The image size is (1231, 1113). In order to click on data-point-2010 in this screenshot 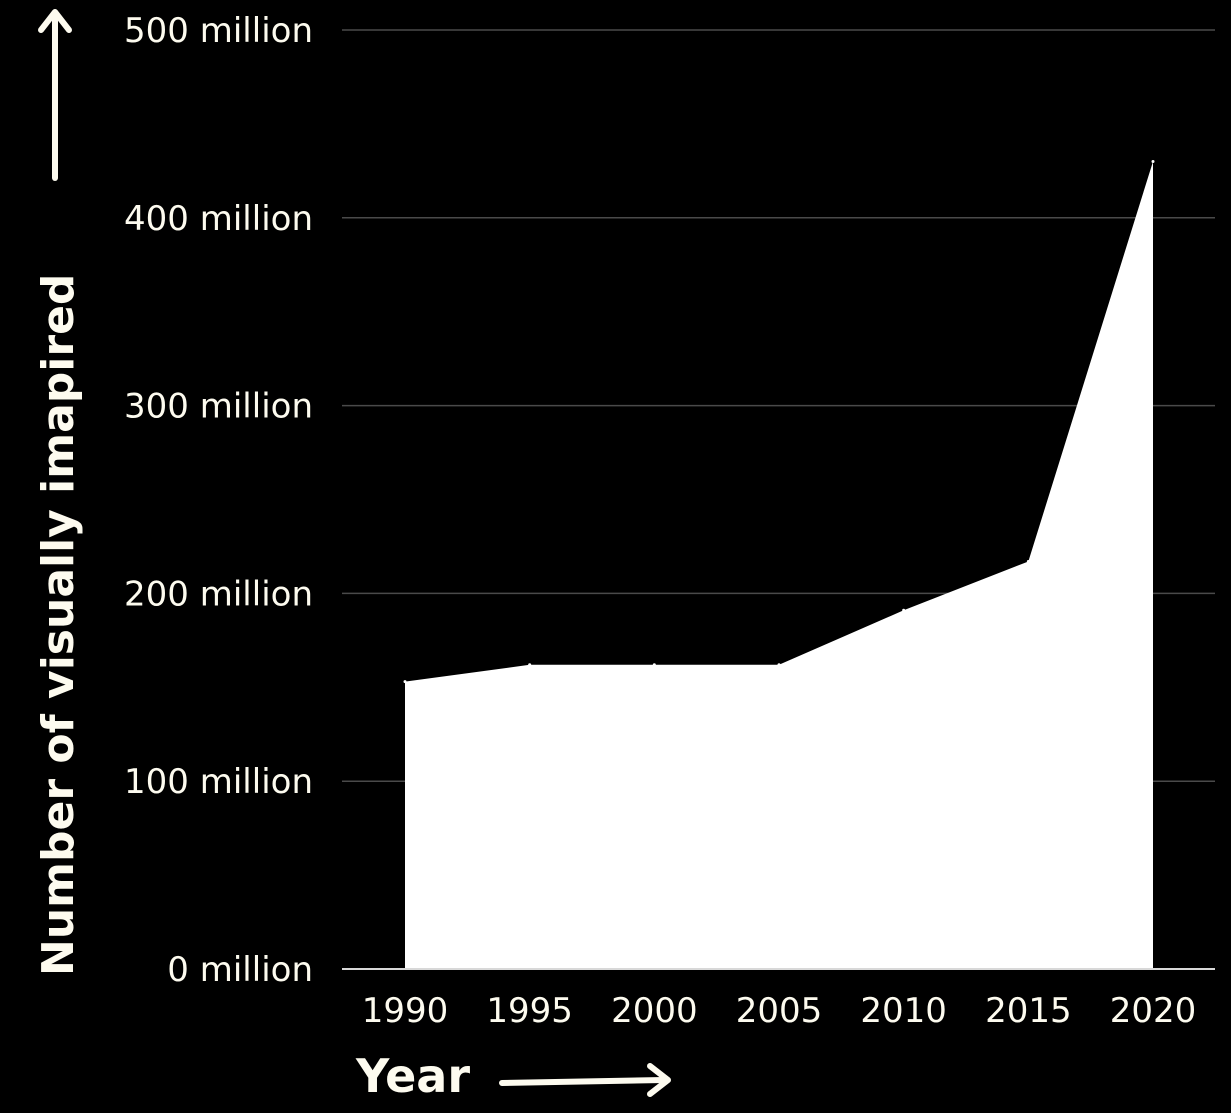, I will do `click(904, 610)`.